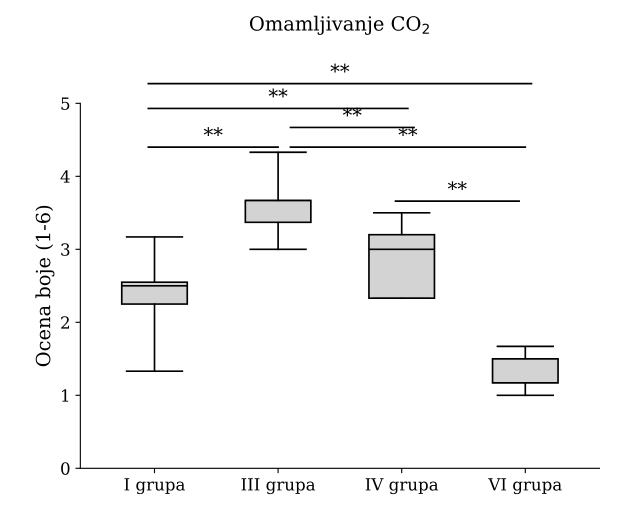 This screenshot has height=509, width=618. I want to click on y-axis-title: Ocena boje (1-6), so click(44, 286).